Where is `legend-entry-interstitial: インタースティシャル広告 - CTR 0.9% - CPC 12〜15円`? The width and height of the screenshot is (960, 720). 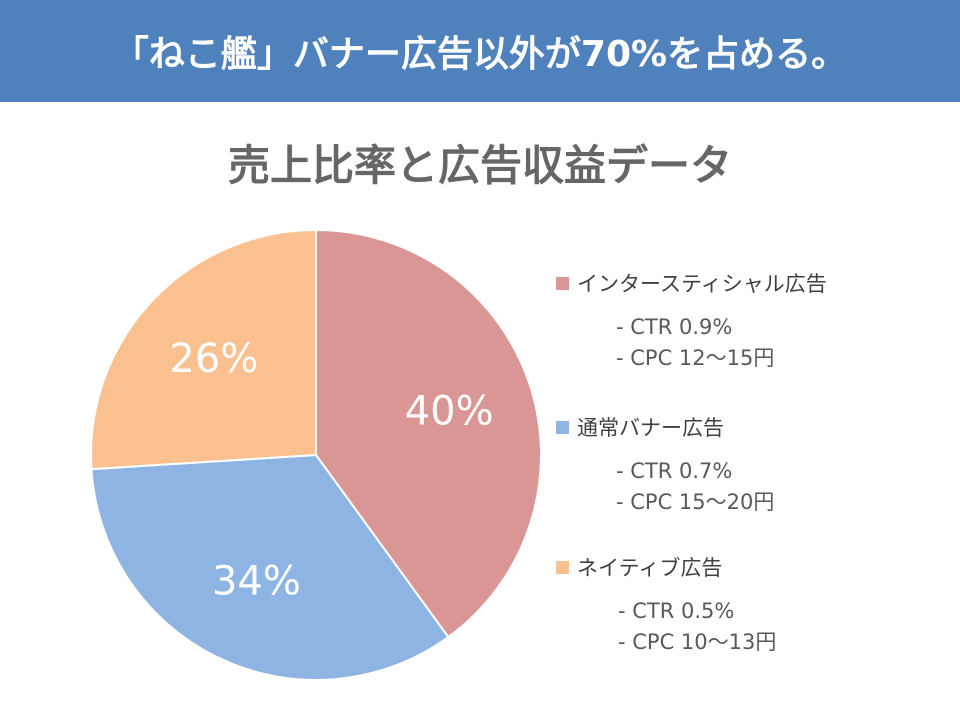 legend-entry-interstitial: インタースティシャル広告 - CTR 0.9% - CPC 12〜15円 is located at coordinates (756, 321).